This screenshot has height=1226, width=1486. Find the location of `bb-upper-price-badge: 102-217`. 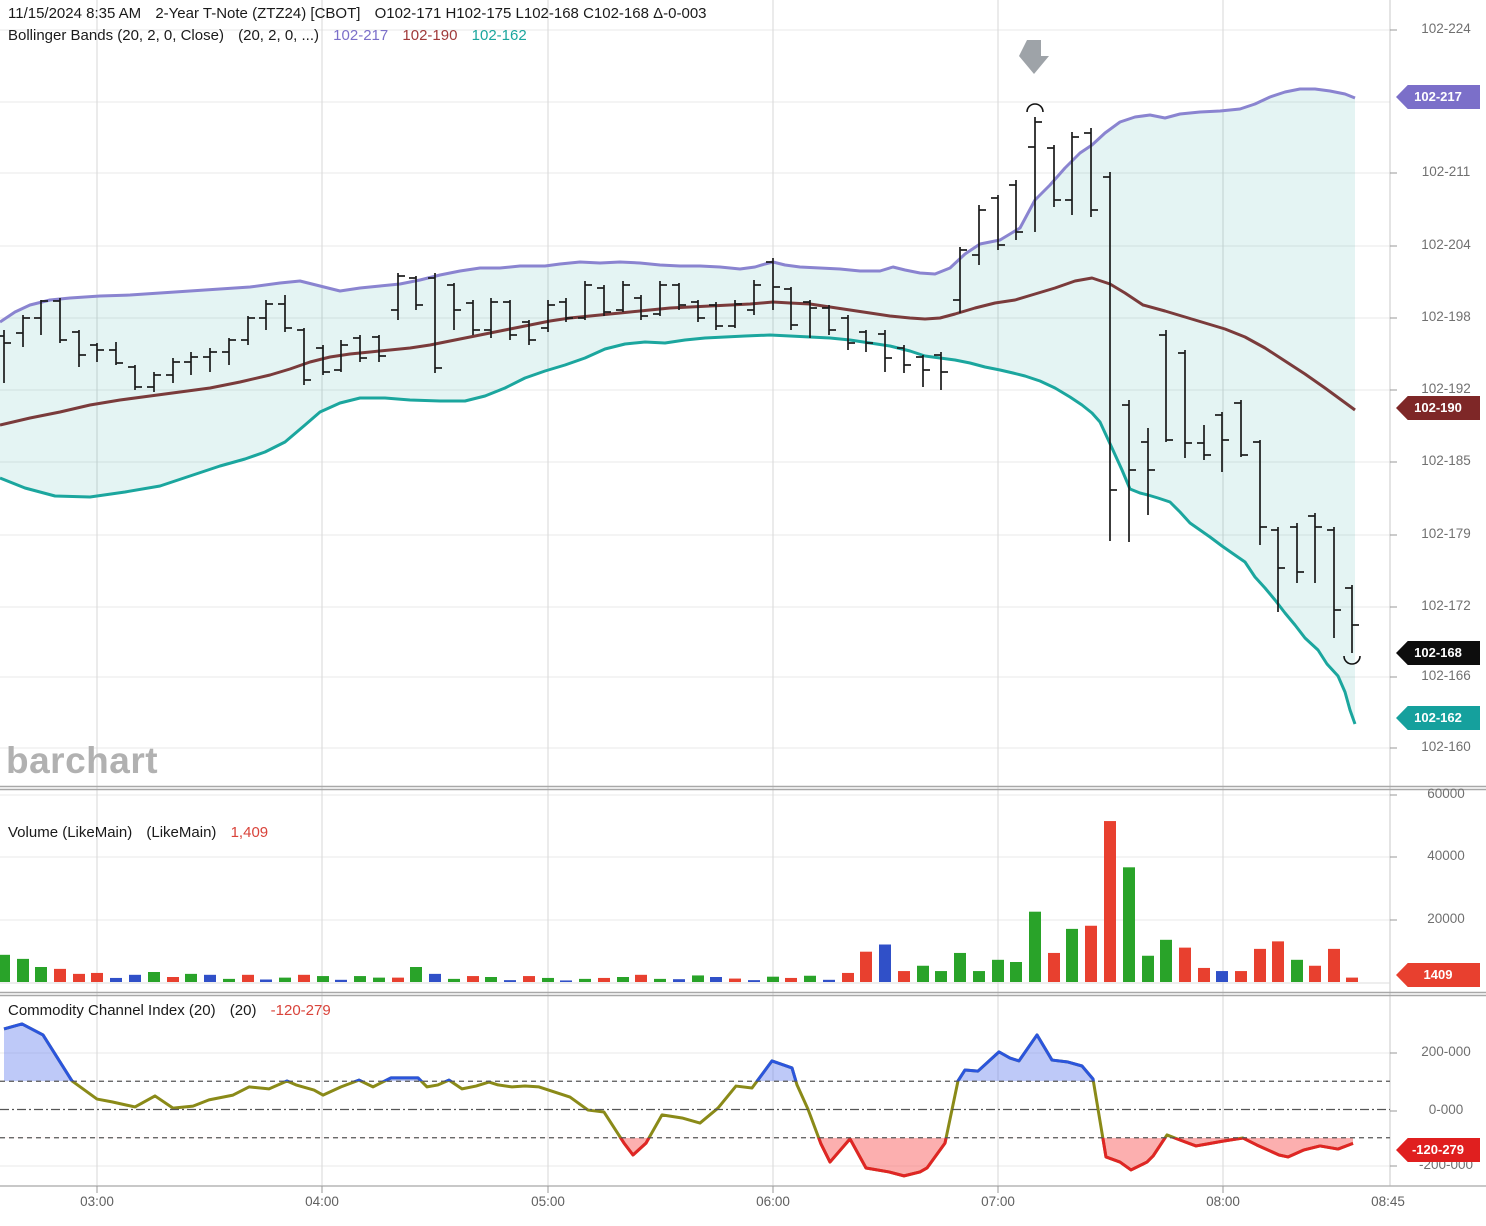

bb-upper-price-badge: 102-217 is located at coordinates (1438, 97).